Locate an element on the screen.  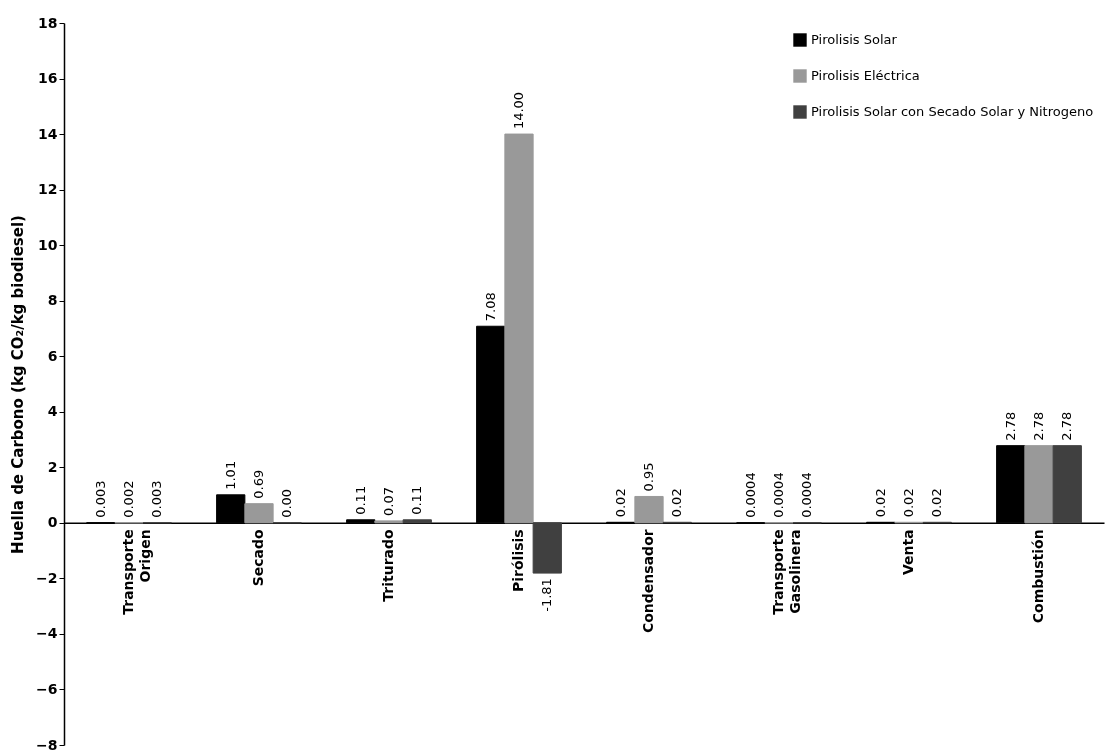
x-tick-label: Secado is located at coordinates (258, 557).